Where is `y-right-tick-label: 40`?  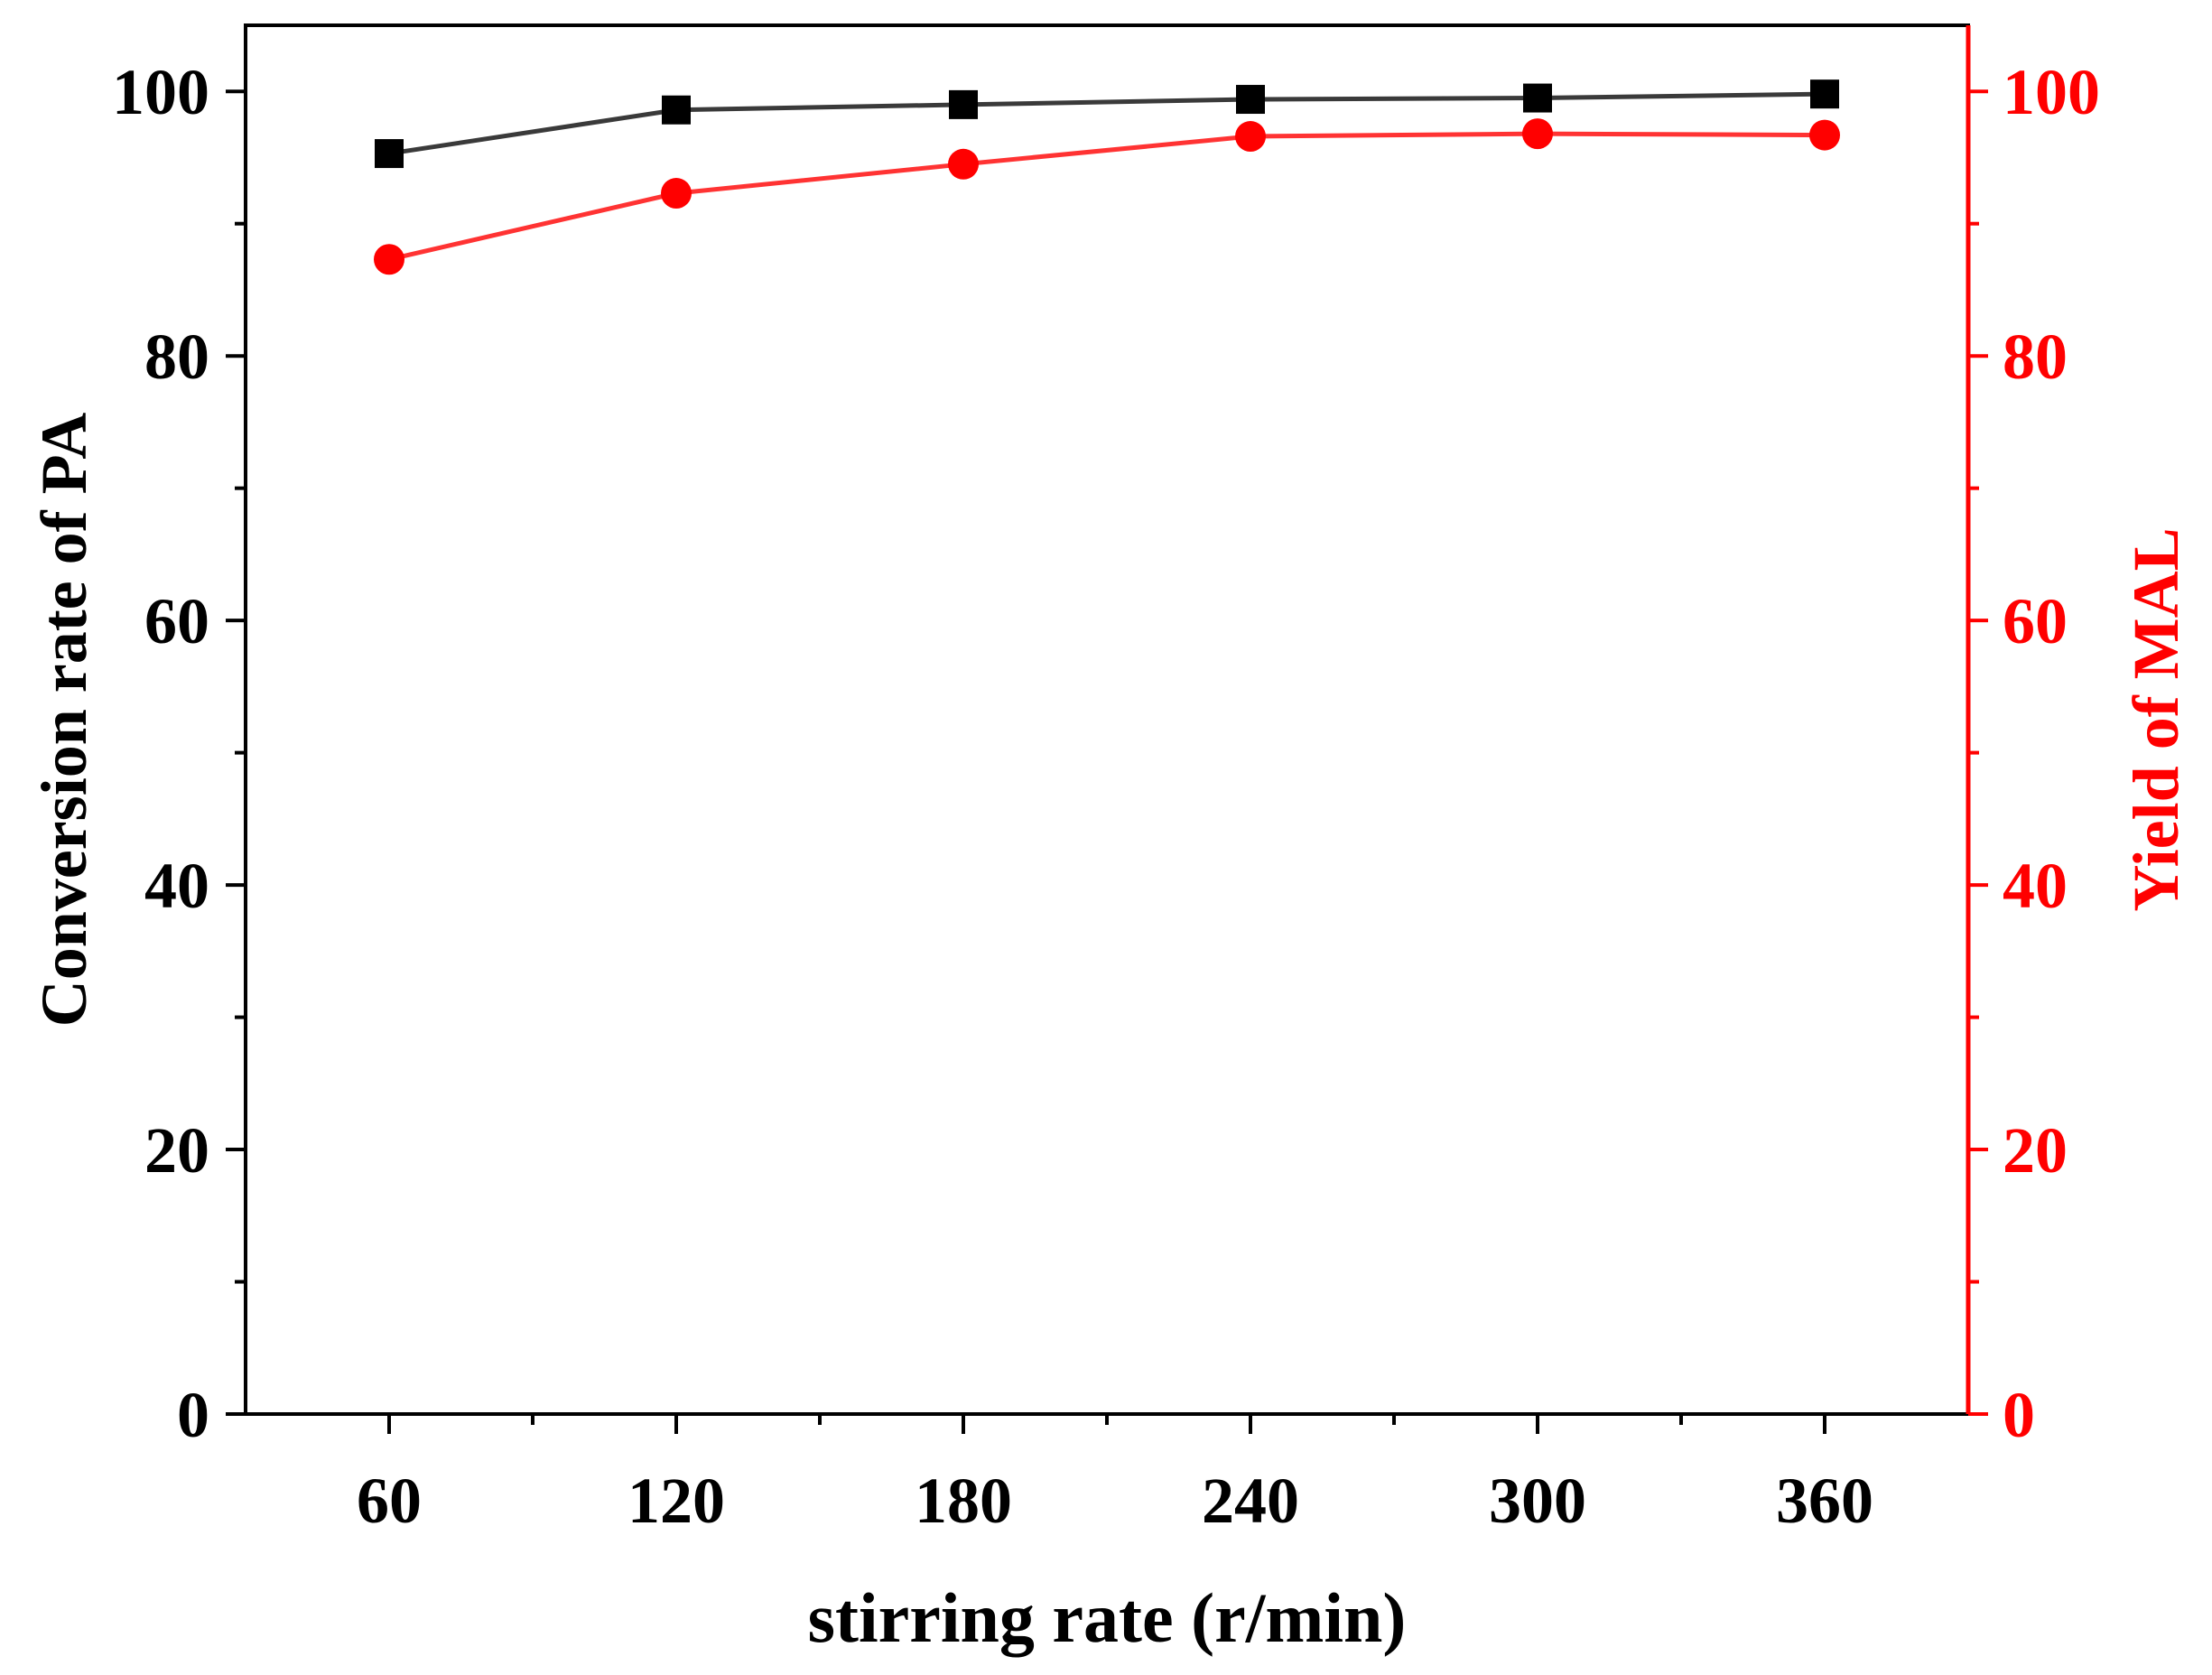 y-right-tick-label: 40 is located at coordinates (2035, 886).